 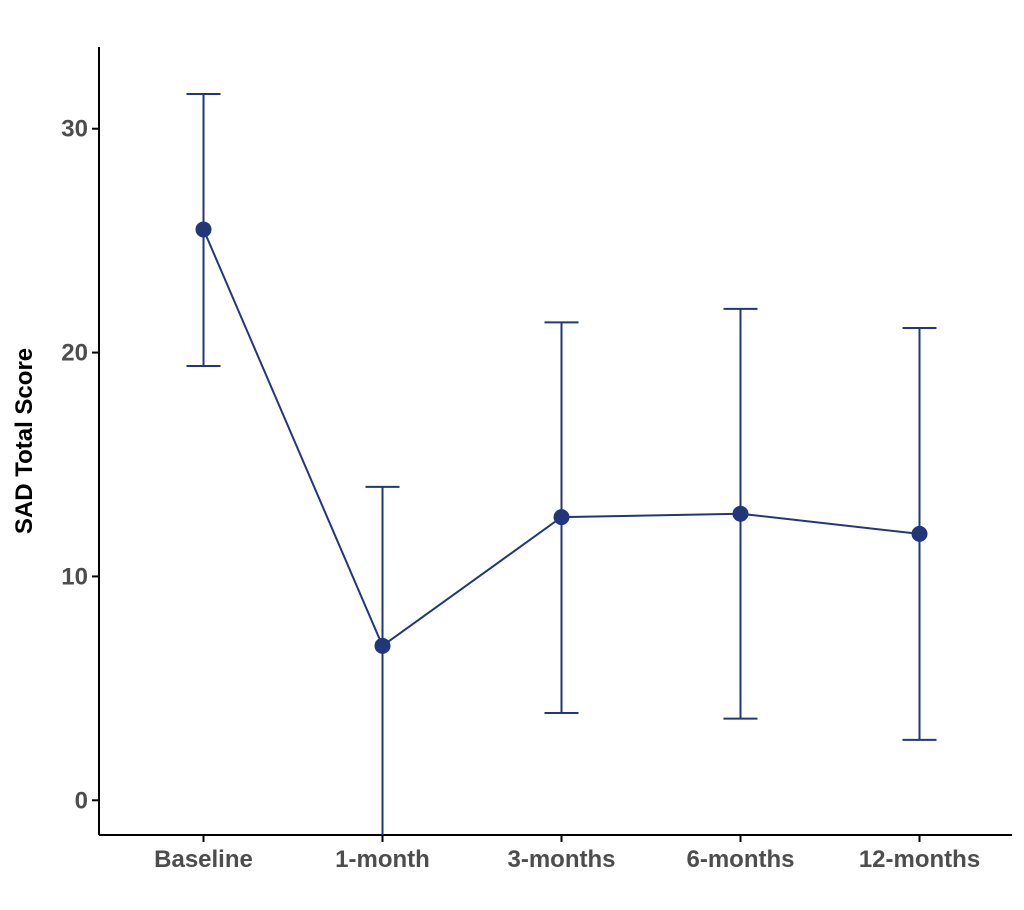 What do you see at coordinates (203, 859) in the screenshot?
I see `x-tick-label: Baseline` at bounding box center [203, 859].